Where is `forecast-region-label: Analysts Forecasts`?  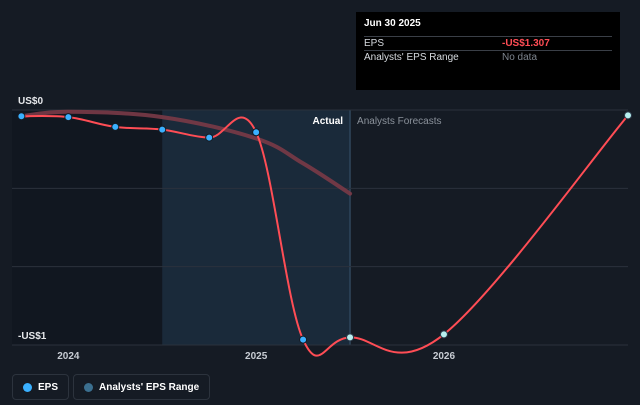 forecast-region-label: Analysts Forecasts is located at coordinates (399, 121).